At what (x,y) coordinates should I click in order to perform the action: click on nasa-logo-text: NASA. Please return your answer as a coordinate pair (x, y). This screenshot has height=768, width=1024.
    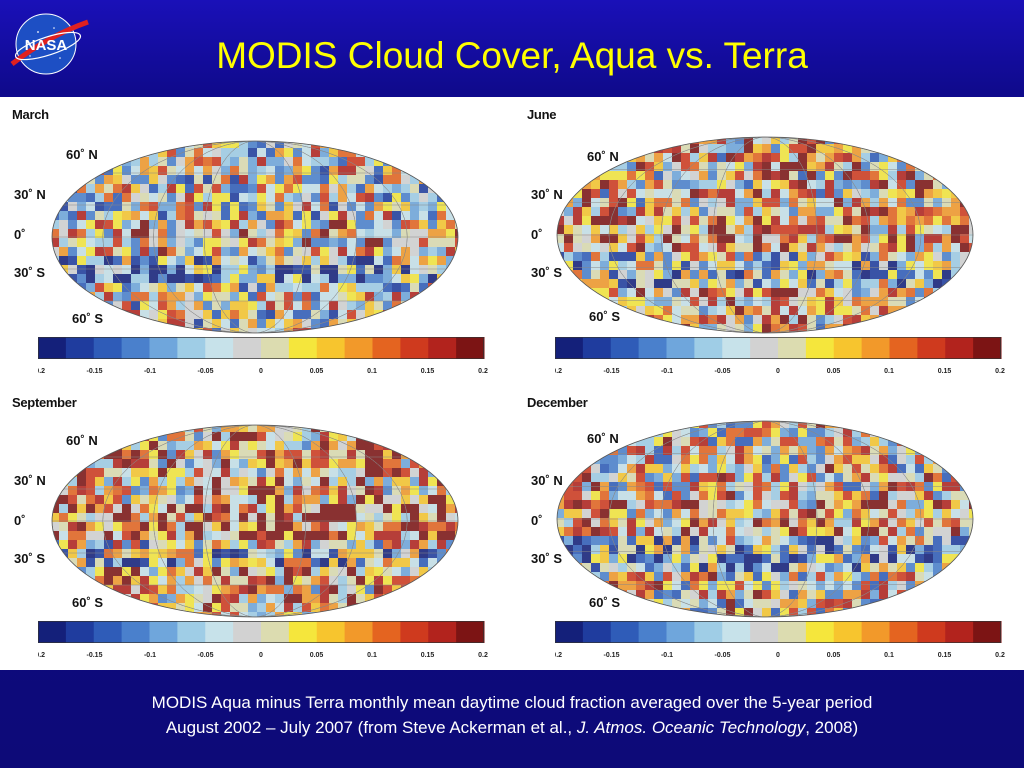
    Looking at the image, I should click on (46, 45).